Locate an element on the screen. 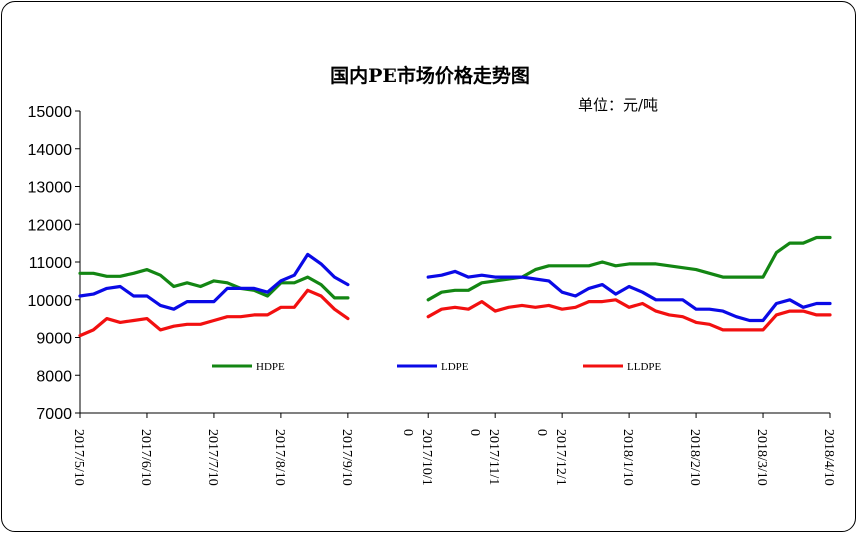  y-tick-label: 14000 is located at coordinates (50, 150).